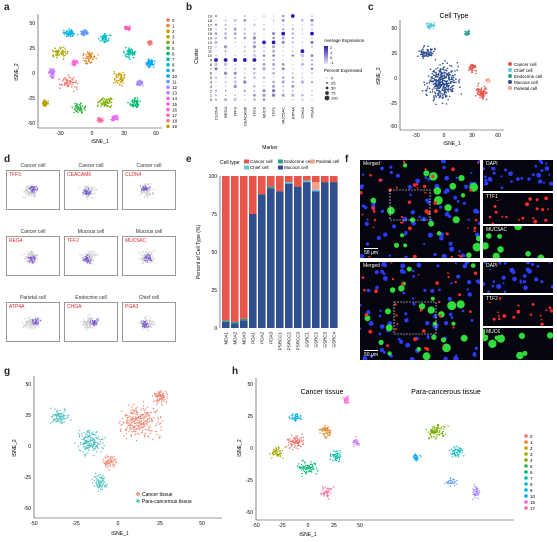 This screenshot has width=557, height=542. I want to click on panel-label-c: c, so click(371, 7).